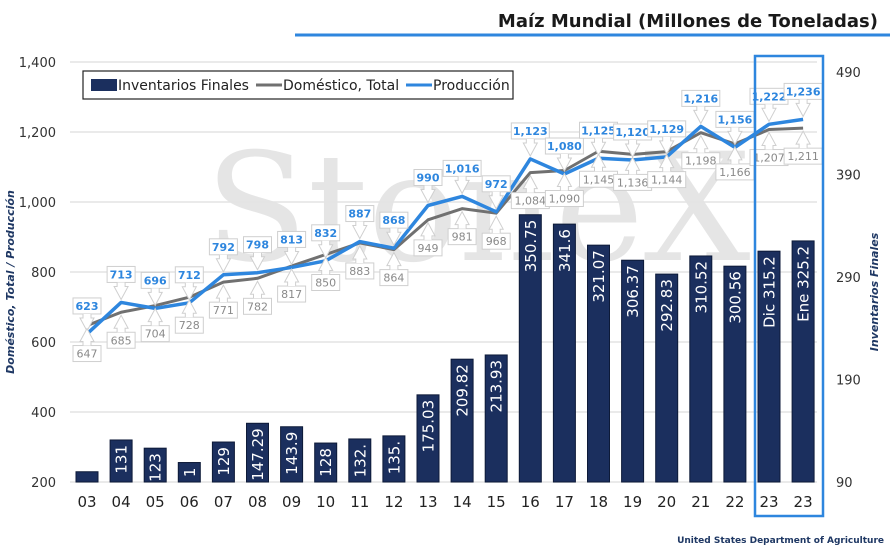  Describe the element at coordinates (462, 237) in the screenshot. I see `domestico-label: 981` at that location.